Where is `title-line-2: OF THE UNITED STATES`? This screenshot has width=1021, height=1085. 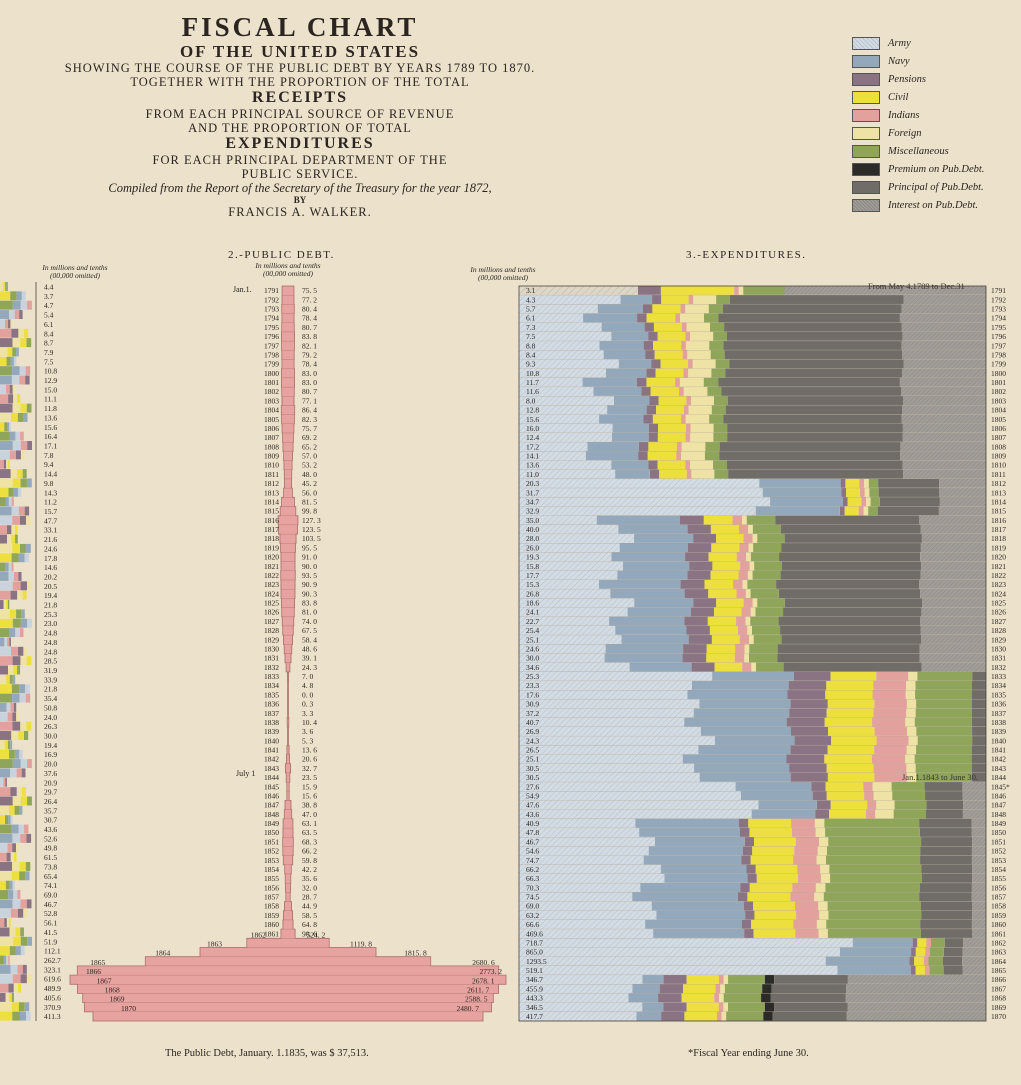
title-line-2: OF THE UNITED STATES is located at coordinates (300, 52).